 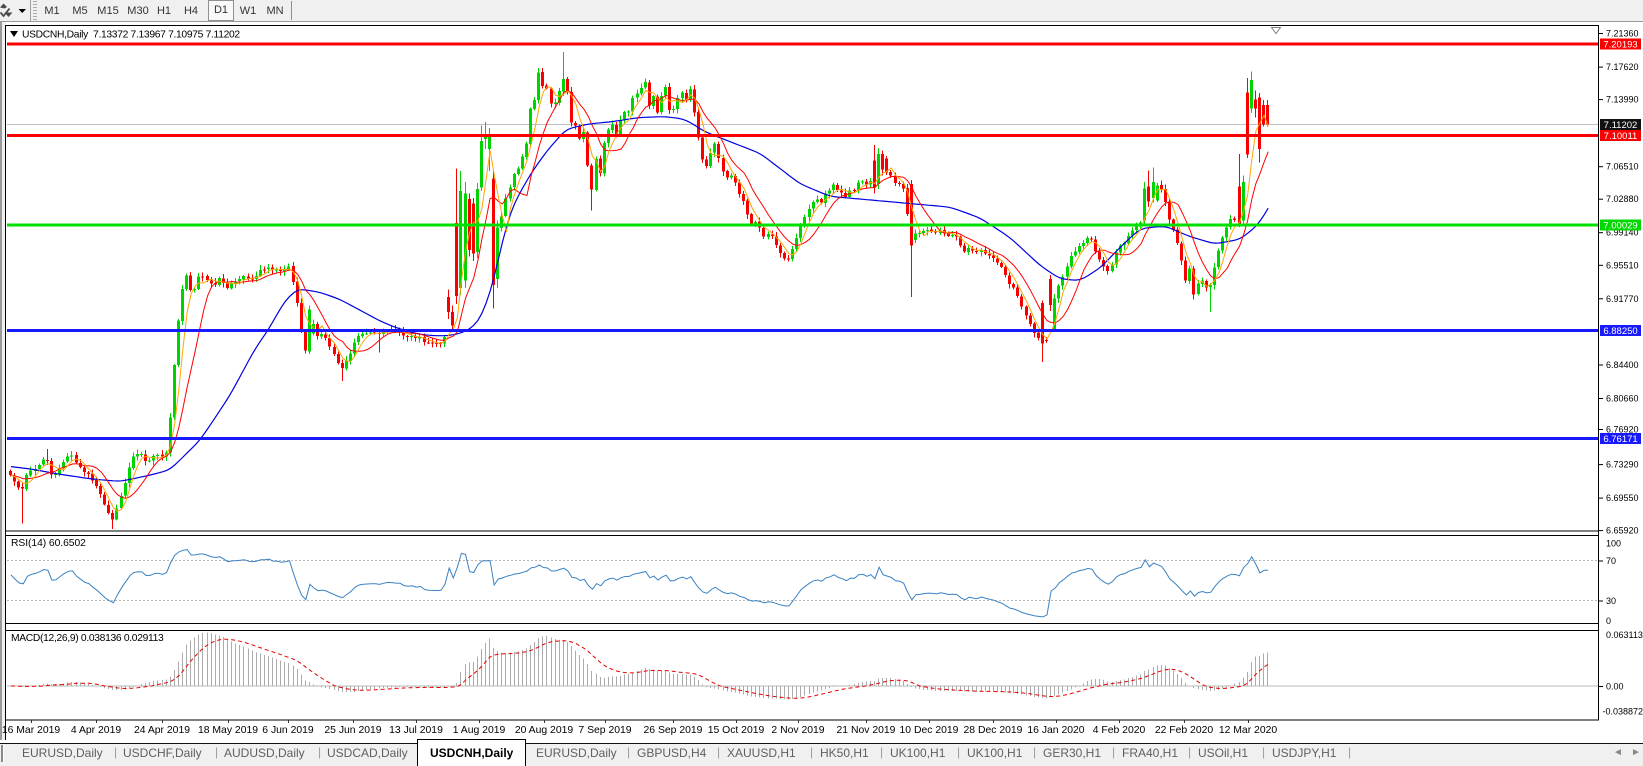 I want to click on svg-text: 6.76920, so click(x=1622, y=430).